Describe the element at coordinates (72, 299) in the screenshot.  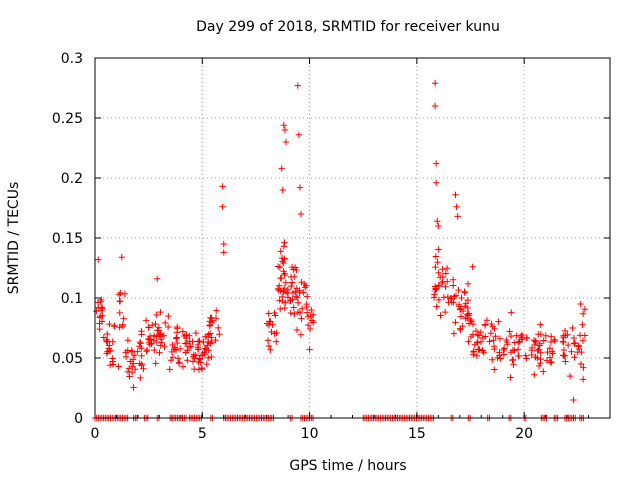
I see `y-tick-label: 0.1` at that location.